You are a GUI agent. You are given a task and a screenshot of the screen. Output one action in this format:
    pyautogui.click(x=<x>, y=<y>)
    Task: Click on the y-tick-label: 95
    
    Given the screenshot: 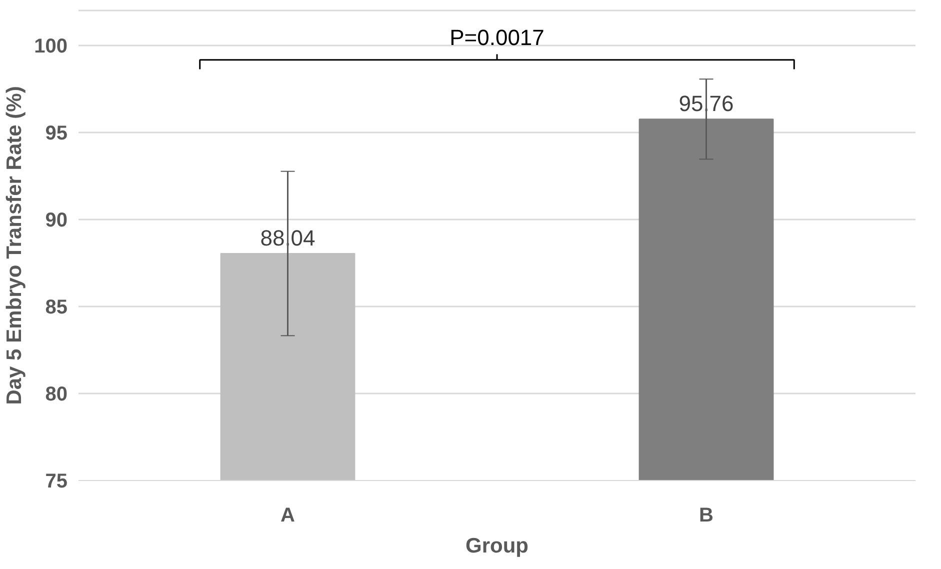 What is the action you would take?
    pyautogui.click(x=56, y=133)
    